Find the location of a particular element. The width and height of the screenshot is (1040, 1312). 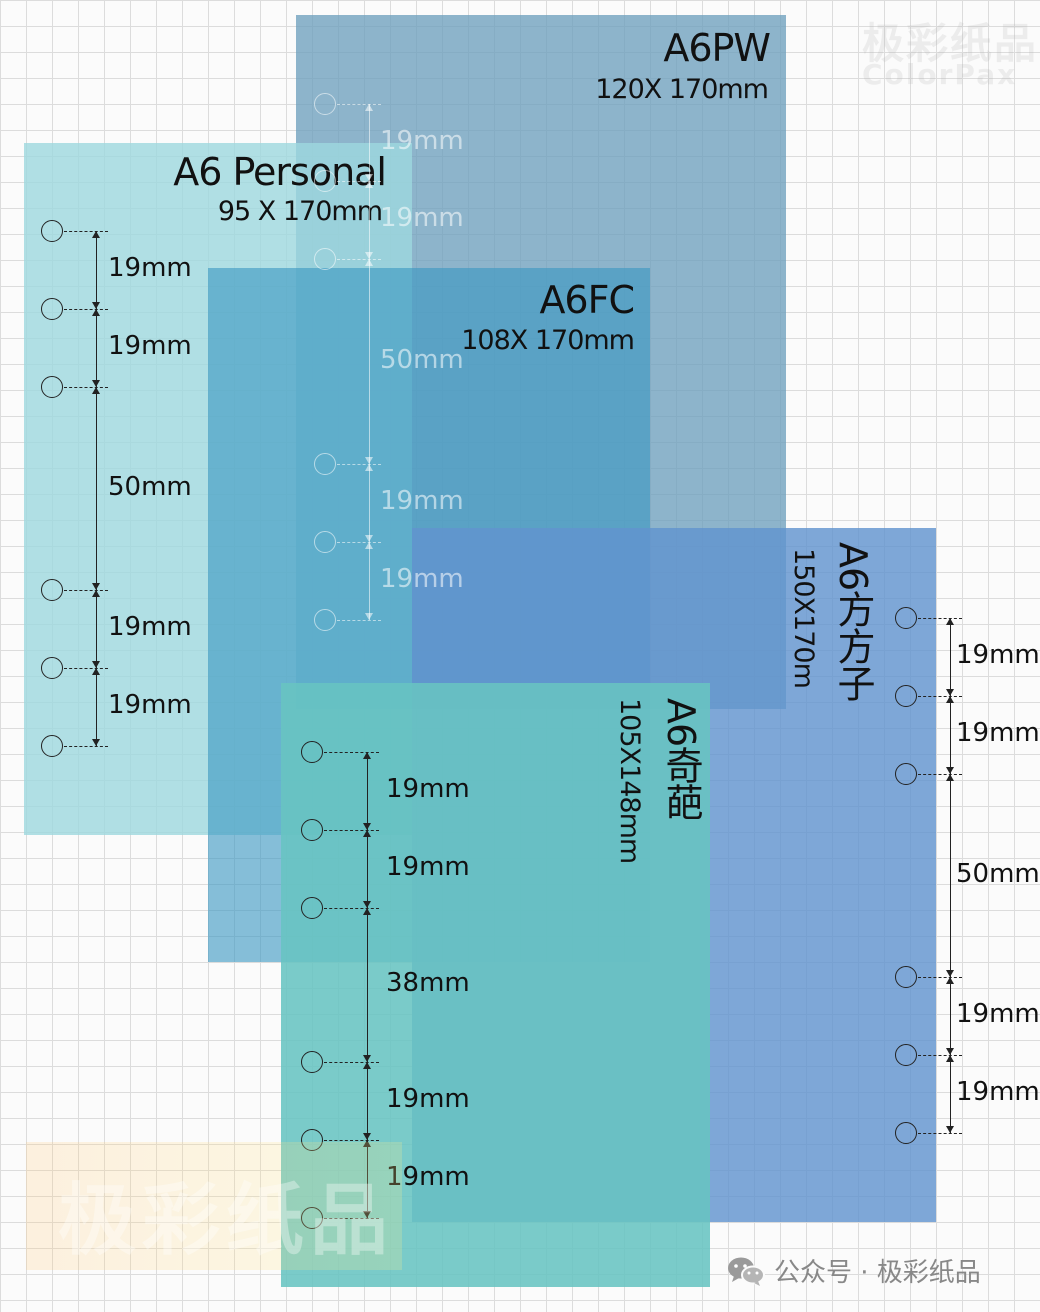

watermark-logo-top: 极彩纸品 is located at coordinates (950, 43).